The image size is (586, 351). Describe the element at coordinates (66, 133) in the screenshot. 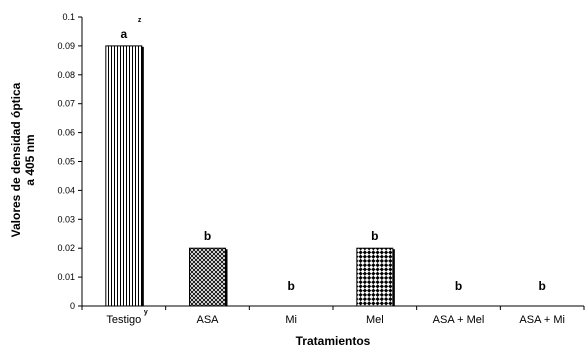

I see `y-tick-label: 0.06` at that location.